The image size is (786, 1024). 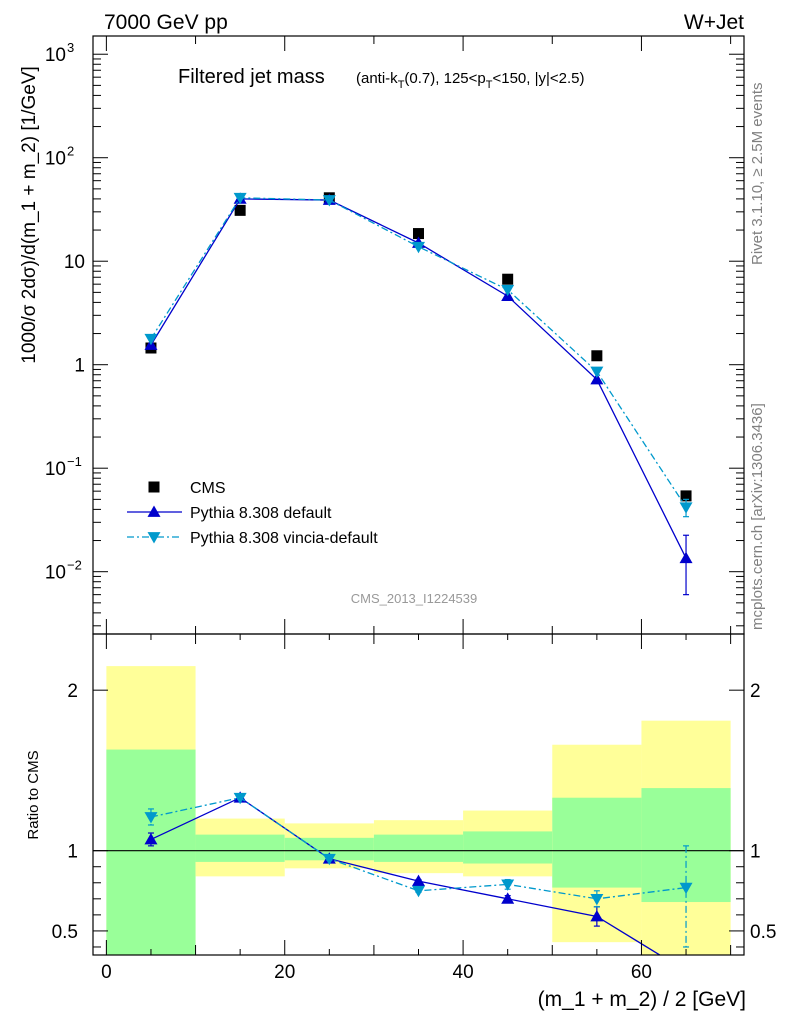 I want to click on x-tick-label: 40, so click(x=463, y=972).